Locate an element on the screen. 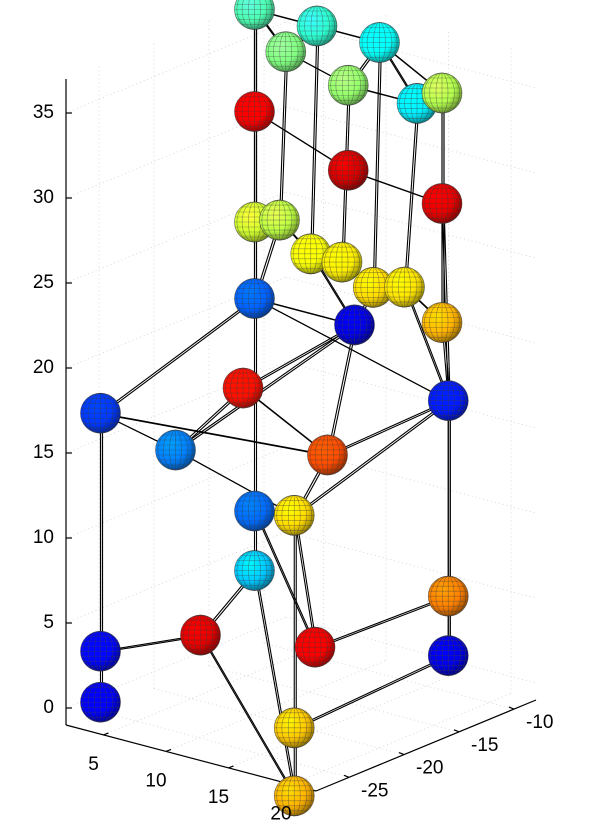  y-axis-line is located at coordinates (426, 745).